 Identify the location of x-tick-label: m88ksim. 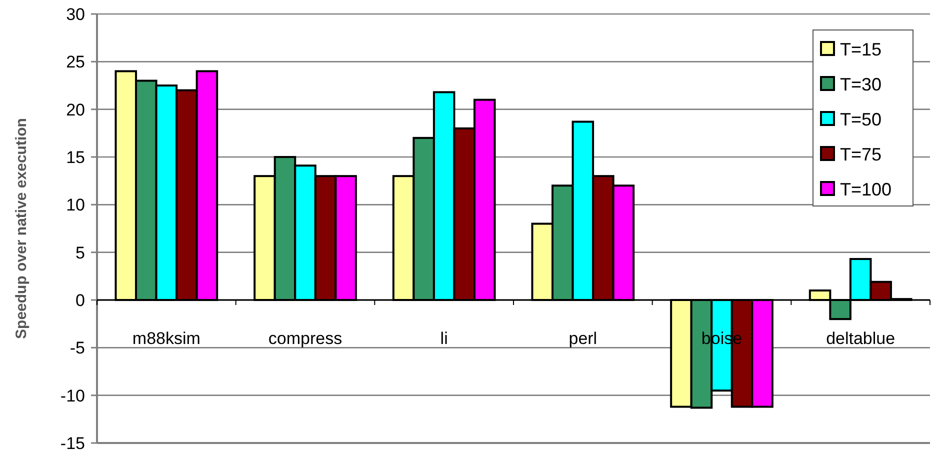
(166, 338).